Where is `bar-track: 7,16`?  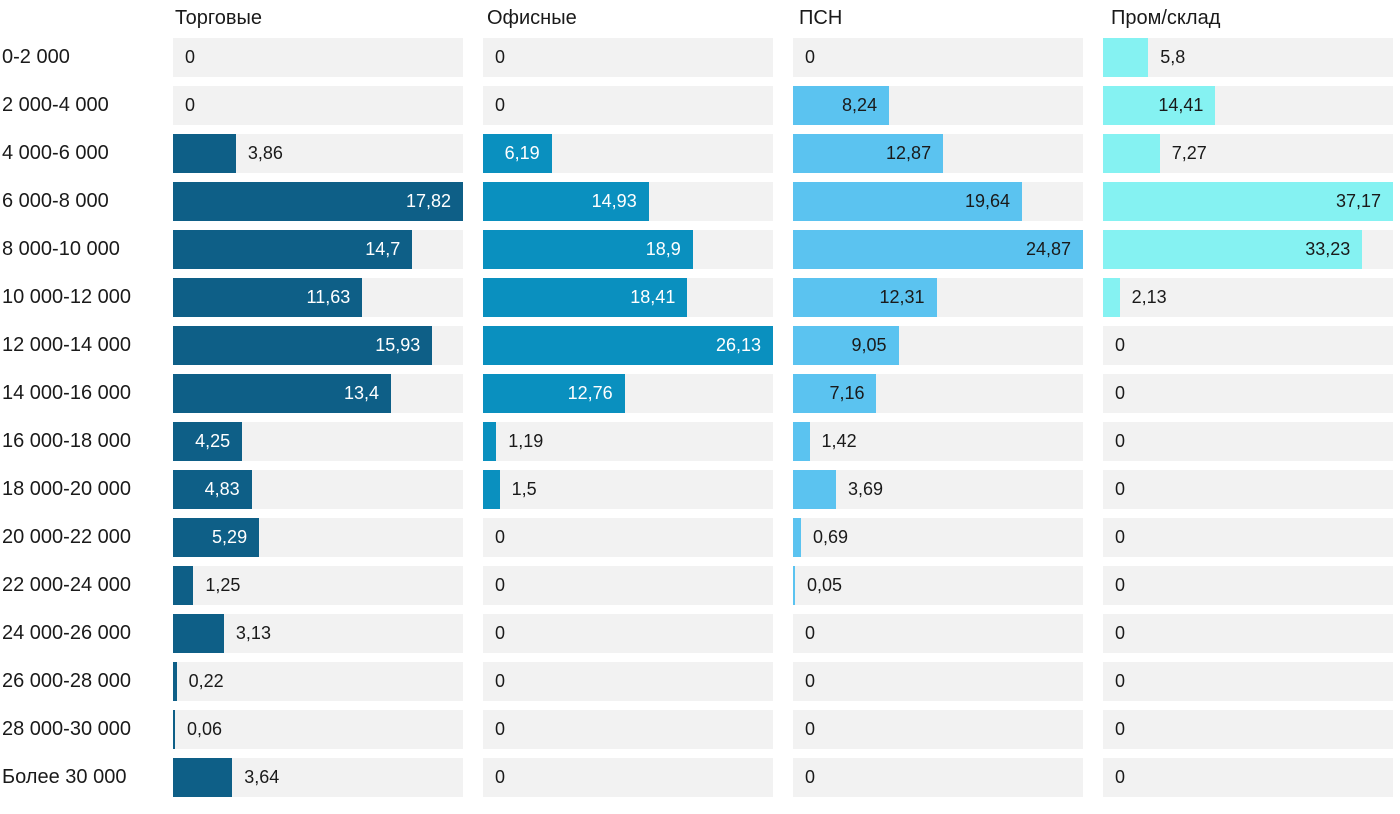
bar-track: 7,16 is located at coordinates (938, 393).